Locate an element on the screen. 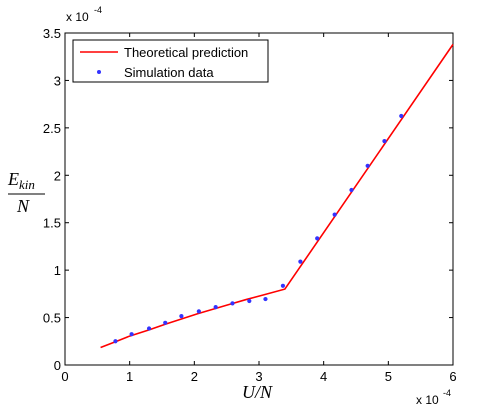 This screenshot has height=410, width=499. y-multiplier-exponent: -4 is located at coordinates (98, 10).